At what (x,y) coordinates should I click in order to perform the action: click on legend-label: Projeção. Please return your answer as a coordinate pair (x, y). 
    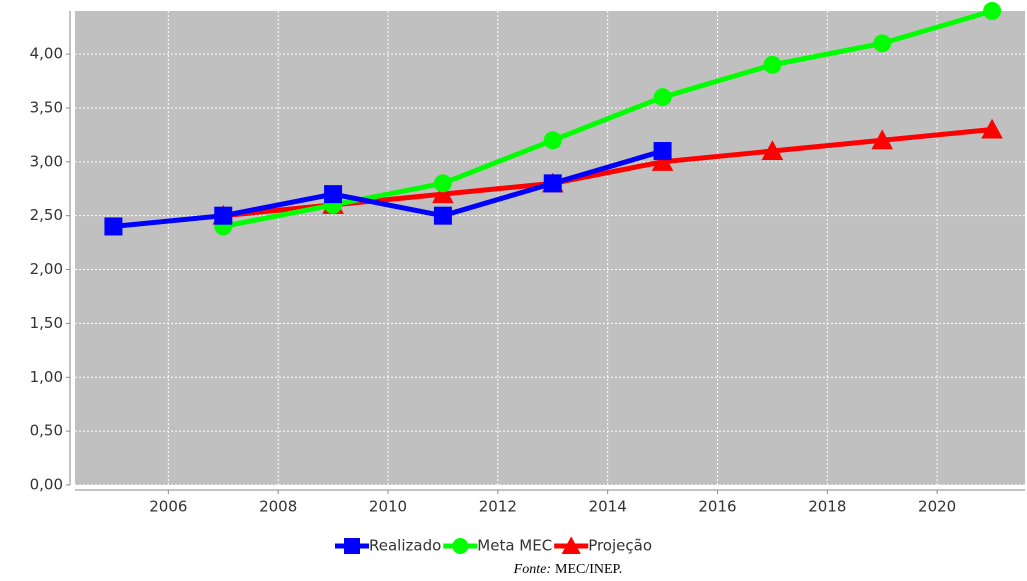
    Looking at the image, I should click on (620, 546).